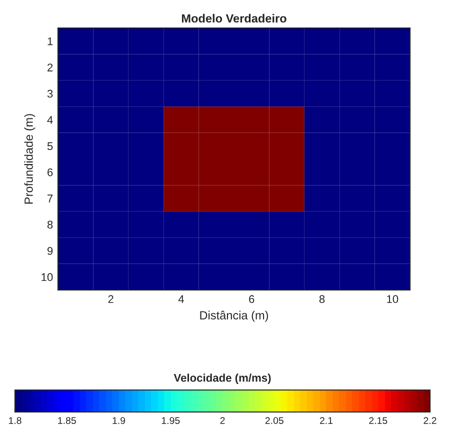 The image size is (449, 434). What do you see at coordinates (430, 420) in the screenshot?
I see `color-bar-label: 2.2` at bounding box center [430, 420].